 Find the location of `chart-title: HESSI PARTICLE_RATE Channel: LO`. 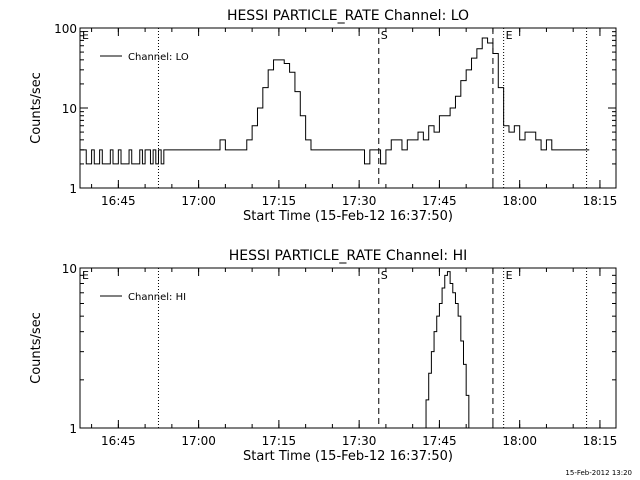

chart-title: HESSI PARTICLE_RATE Channel: LO is located at coordinates (348, 16).